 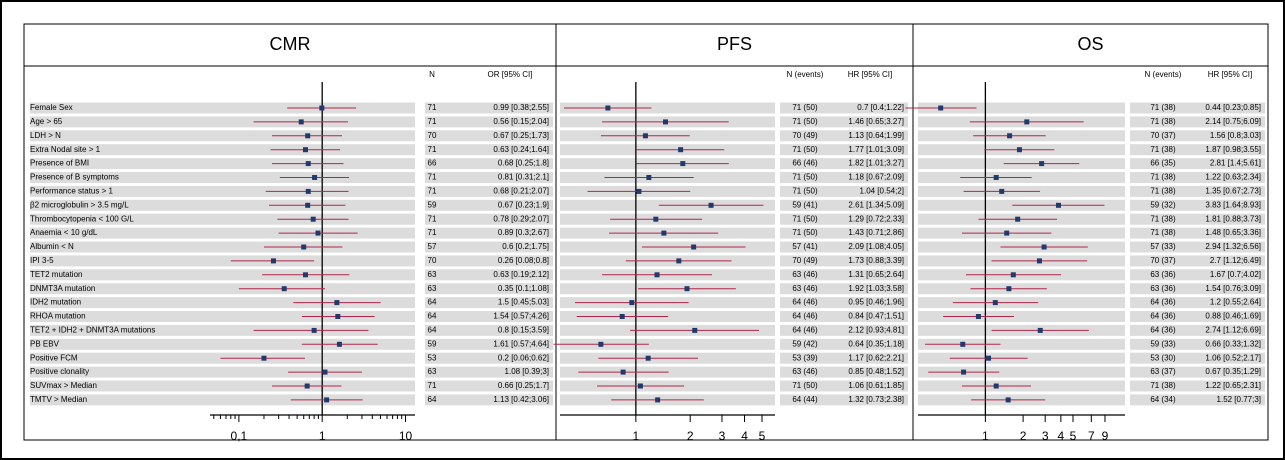 I want to click on row-label: TMTV > Median, so click(x=58, y=399).